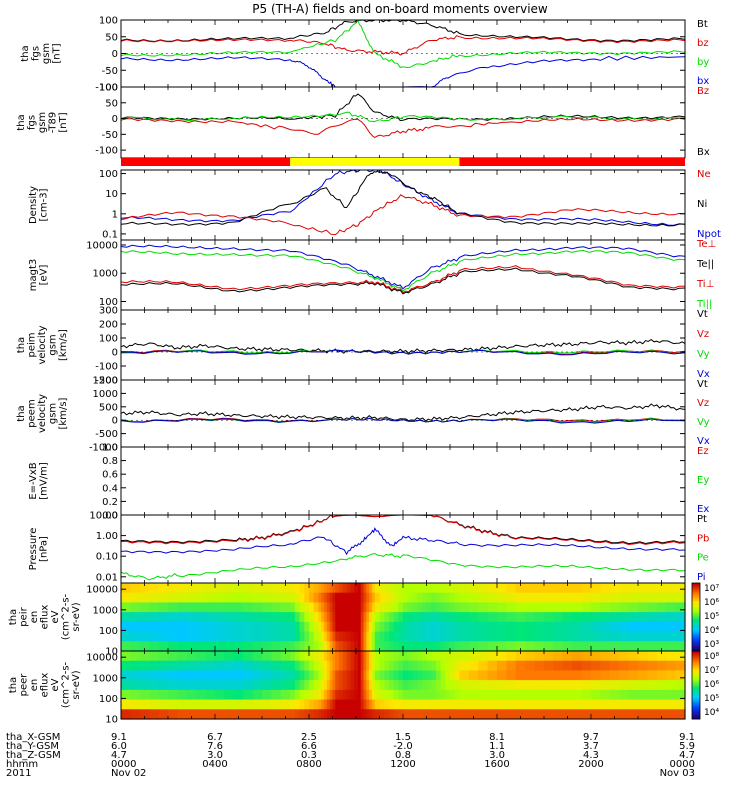  What do you see at coordinates (375, 162) in the screenshot?
I see `mode-bar-segment` at bounding box center [375, 162].